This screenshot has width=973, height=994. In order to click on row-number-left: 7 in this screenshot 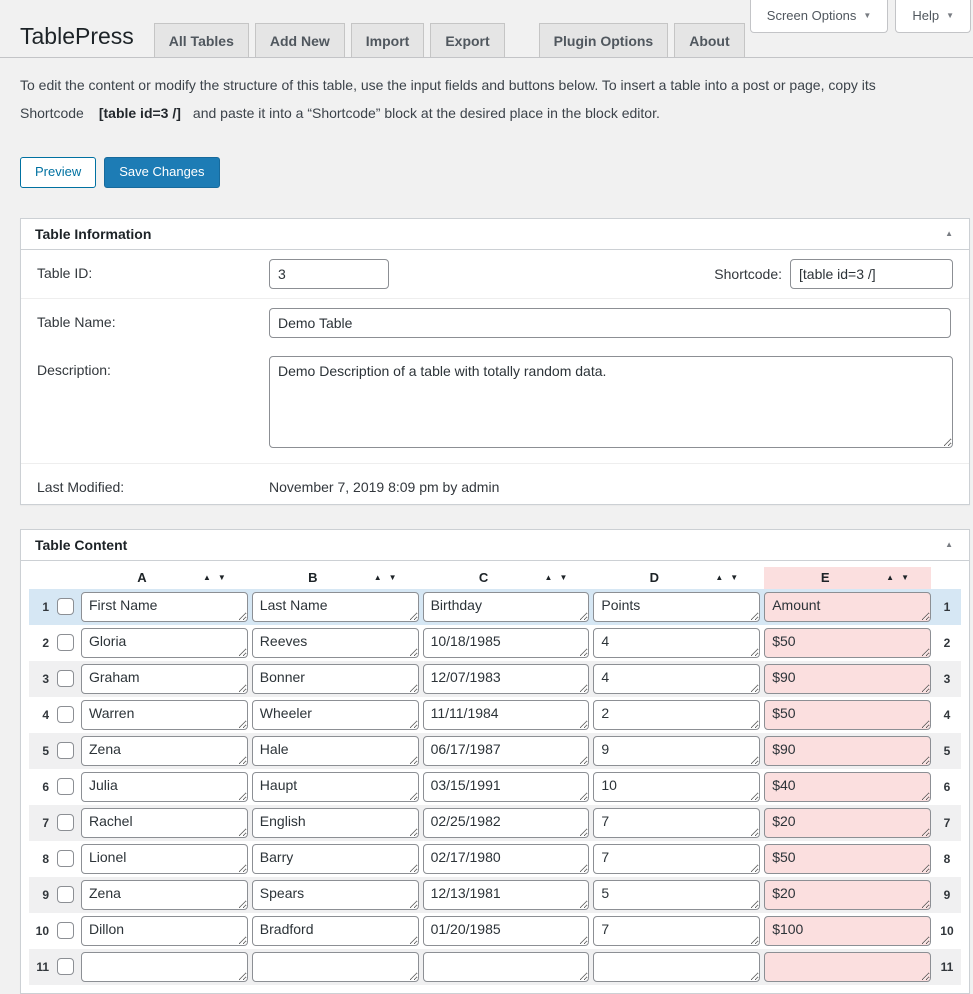, I will do `click(45, 822)`.